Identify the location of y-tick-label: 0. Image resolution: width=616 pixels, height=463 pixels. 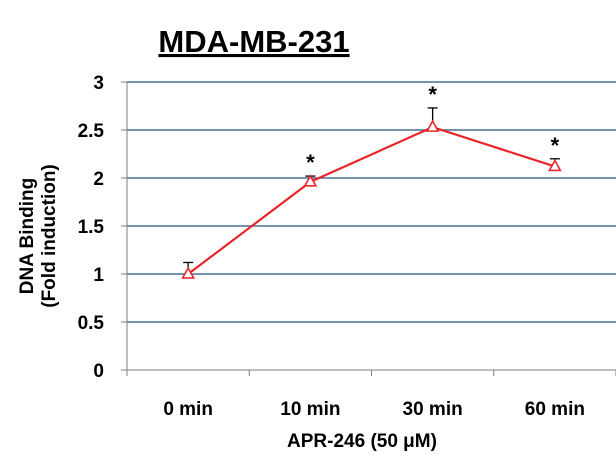
(98, 371).